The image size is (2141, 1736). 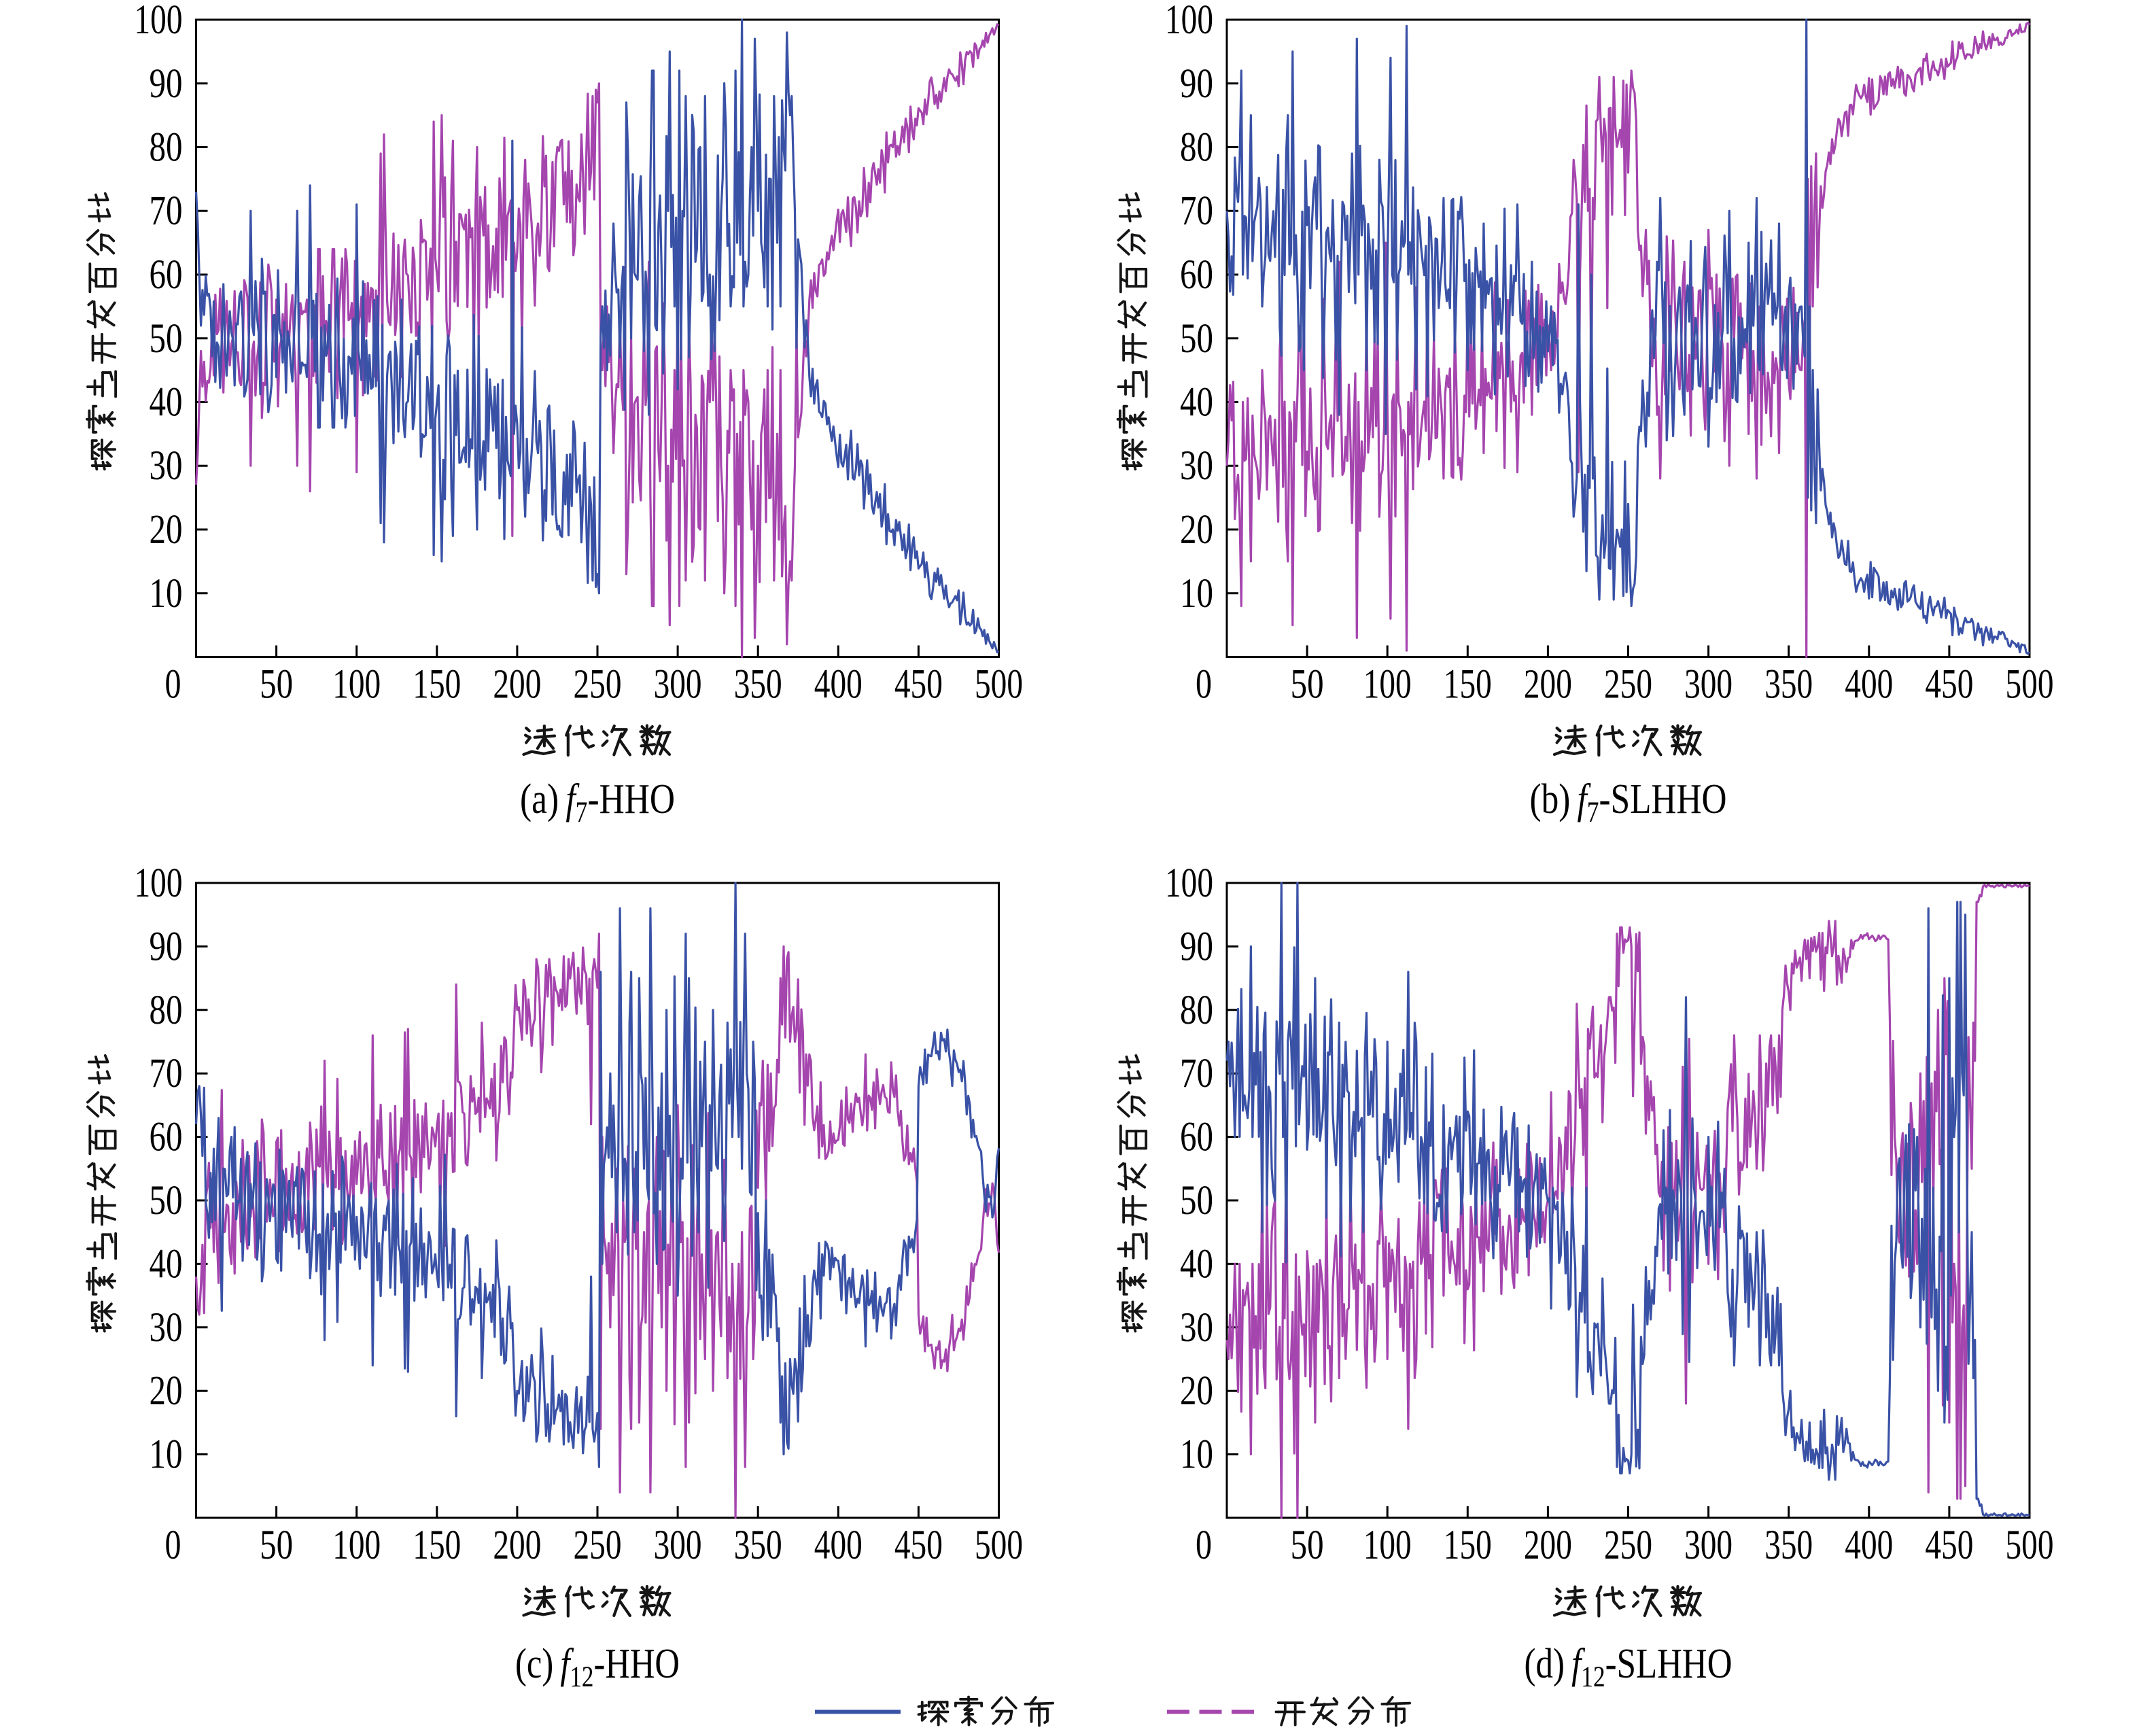 I want to click on svg-text: (b) f7-SLHHO, so click(x=1628, y=802).